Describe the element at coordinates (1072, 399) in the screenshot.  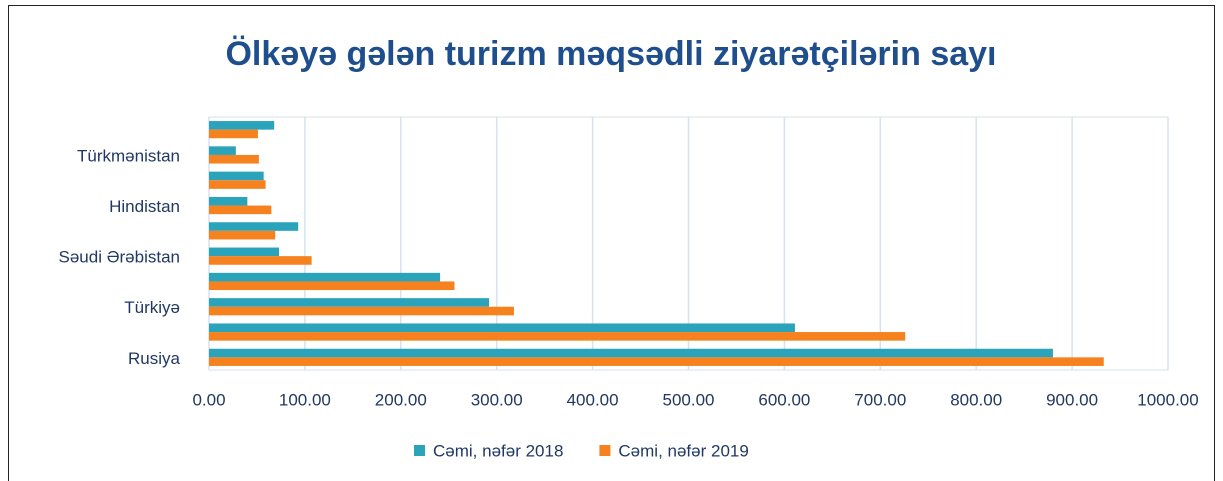
I see `x-tick-label: 900.00` at that location.